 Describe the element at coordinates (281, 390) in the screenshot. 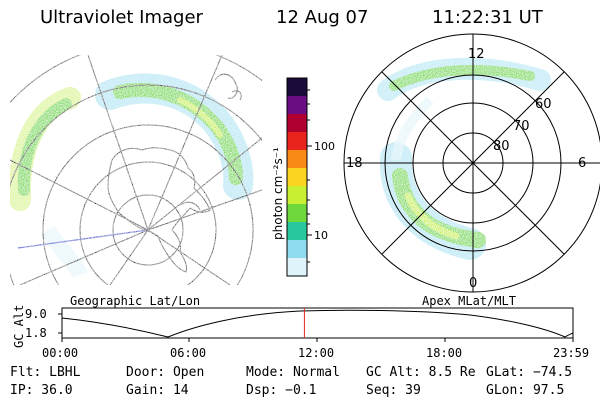

I see `info-dsp: Dsp: −0.1` at that location.